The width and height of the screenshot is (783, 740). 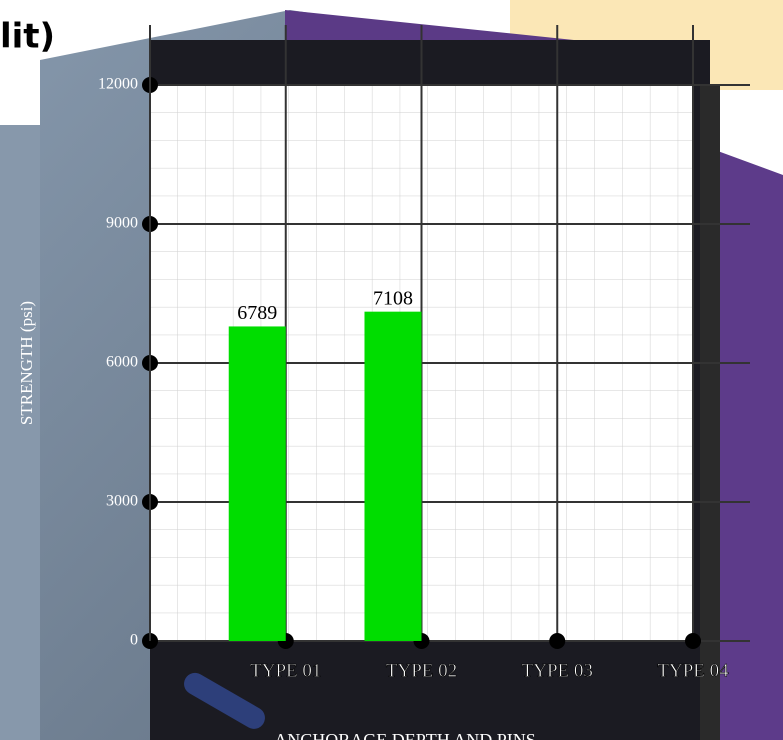 I want to click on x-axis-label: ANCHORAGE DEPTH AND PINS, so click(x=405, y=735).